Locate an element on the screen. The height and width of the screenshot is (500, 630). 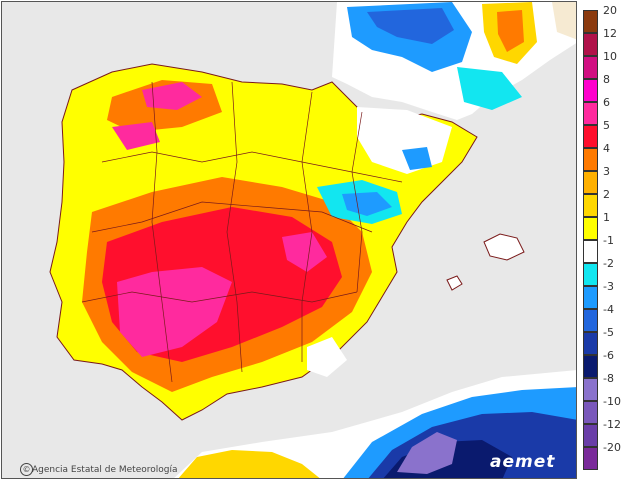
legend-label: 6 is located at coordinates (606, 102).